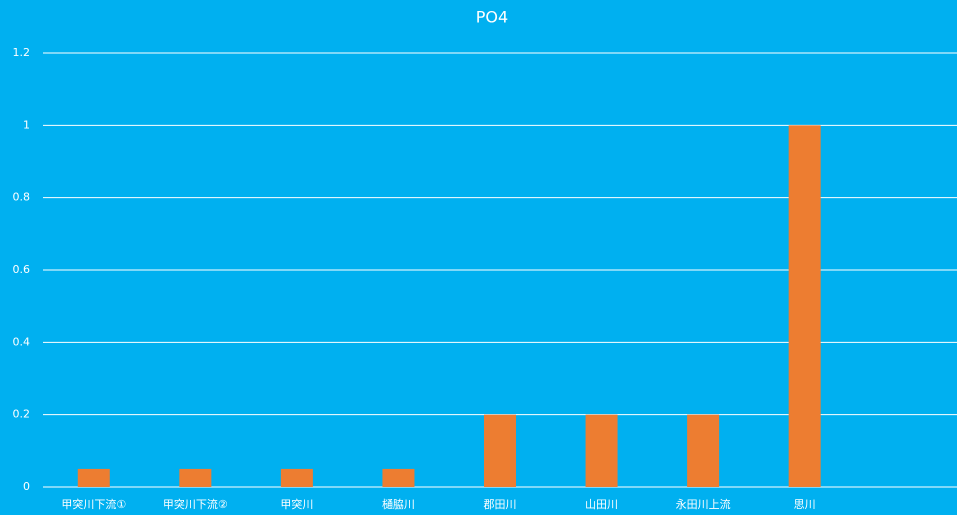 This screenshot has width=957, height=515. Describe the element at coordinates (805, 504) in the screenshot. I see `x-tick-label: 思川` at that location.